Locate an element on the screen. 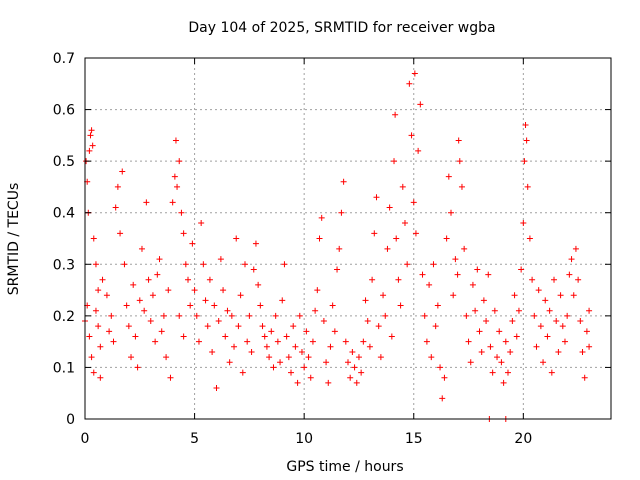 This screenshot has width=640, height=480. y-tick-label: 0.5 is located at coordinates (64, 162).